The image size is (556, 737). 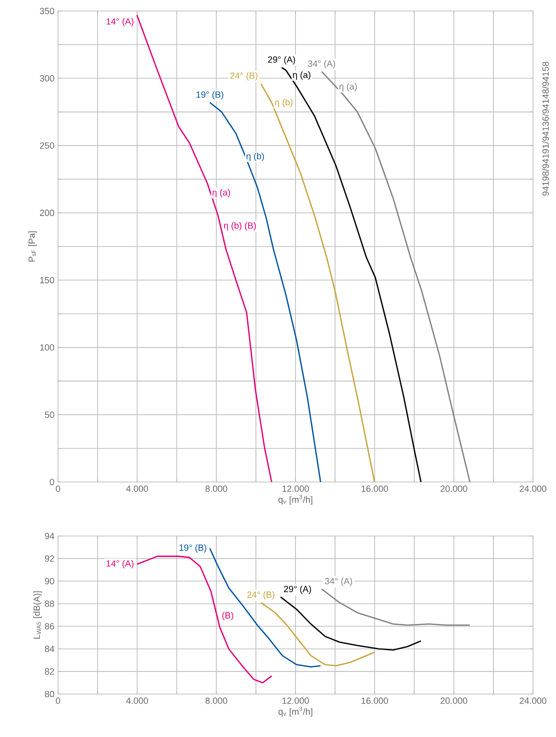 What do you see at coordinates (47, 213) in the screenshot?
I see `y-tick-label: 200` at bounding box center [47, 213].